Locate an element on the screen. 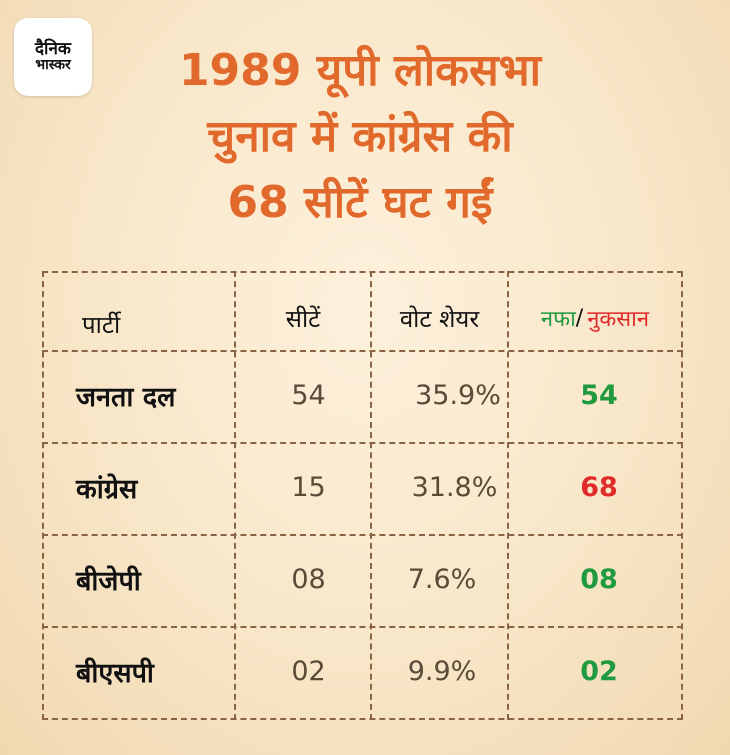 This screenshot has width=730, height=755. row-party: जनता दल is located at coordinates (126, 397).